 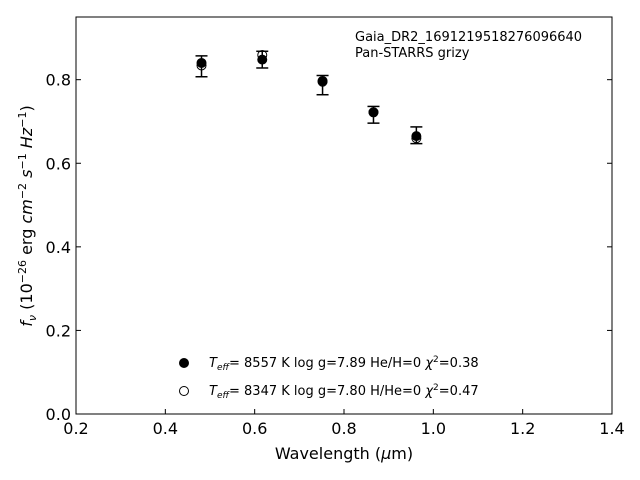 I want to click on x-tick-label: 0.8, so click(x=343, y=428).